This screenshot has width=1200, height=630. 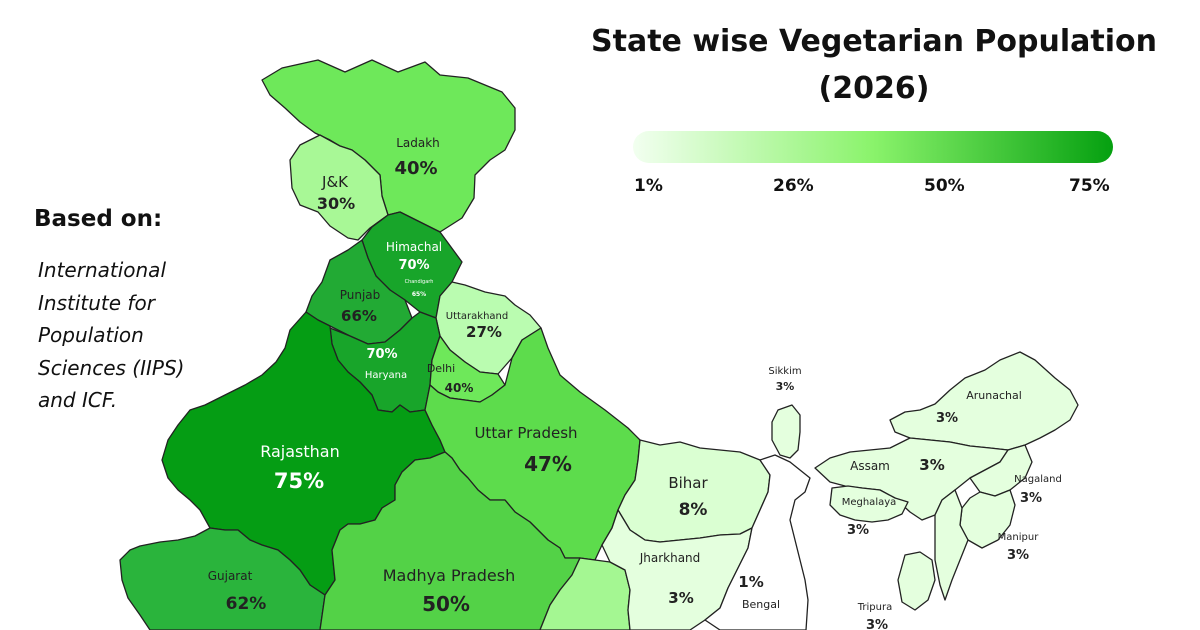 What do you see at coordinates (335, 182) in the screenshot?
I see `label-jk-name: J&K` at bounding box center [335, 182].